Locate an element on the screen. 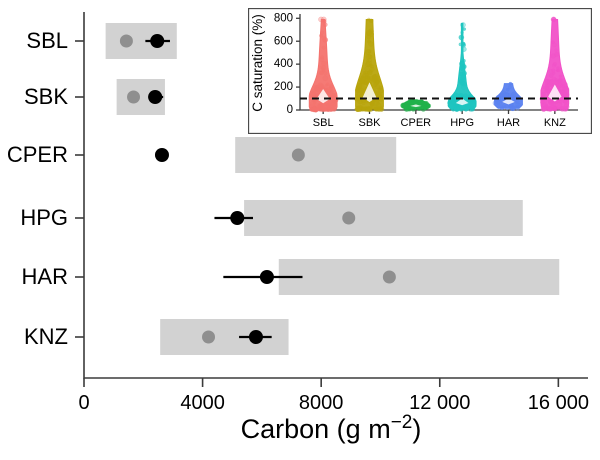 Image resolution: width=600 pixels, height=460 pixels. violin-sbk is located at coordinates (369, 64).